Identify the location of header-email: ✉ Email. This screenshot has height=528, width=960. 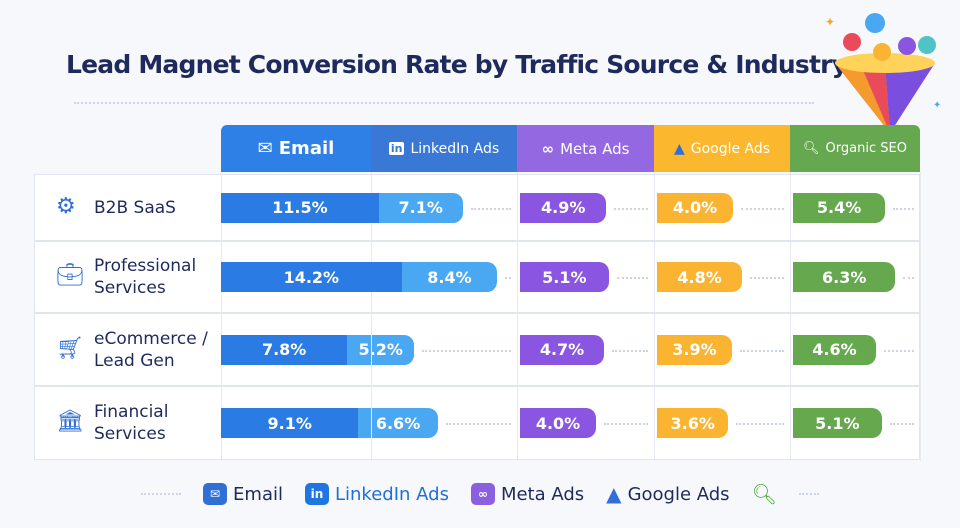
(296, 148).